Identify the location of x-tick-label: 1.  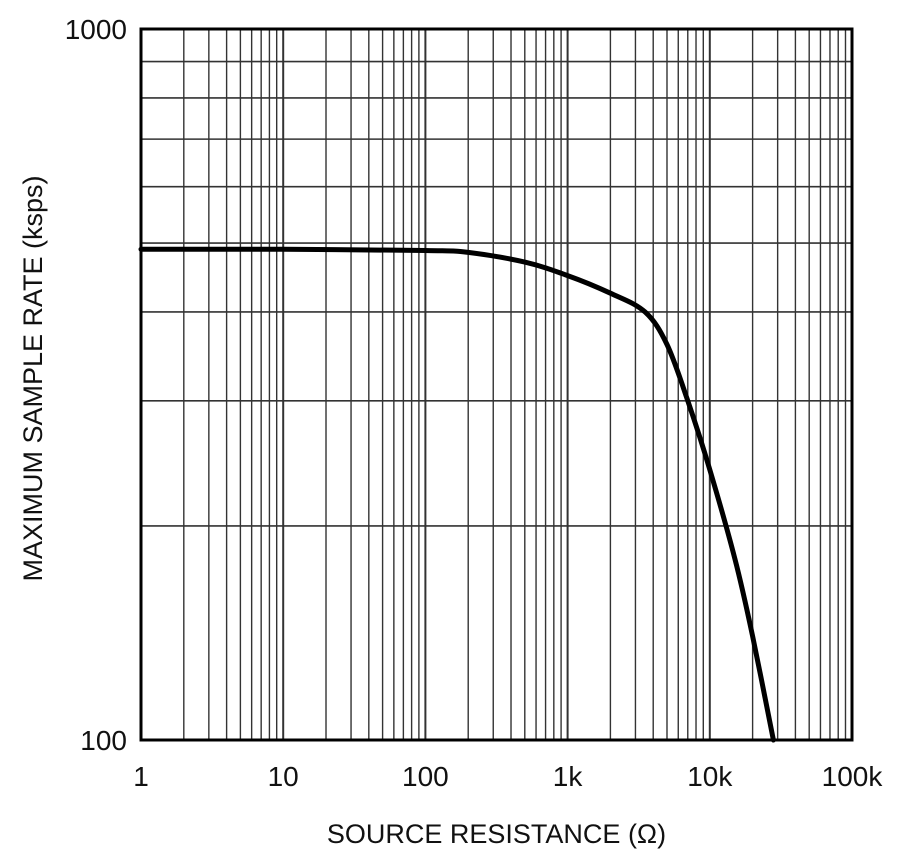
(141, 776).